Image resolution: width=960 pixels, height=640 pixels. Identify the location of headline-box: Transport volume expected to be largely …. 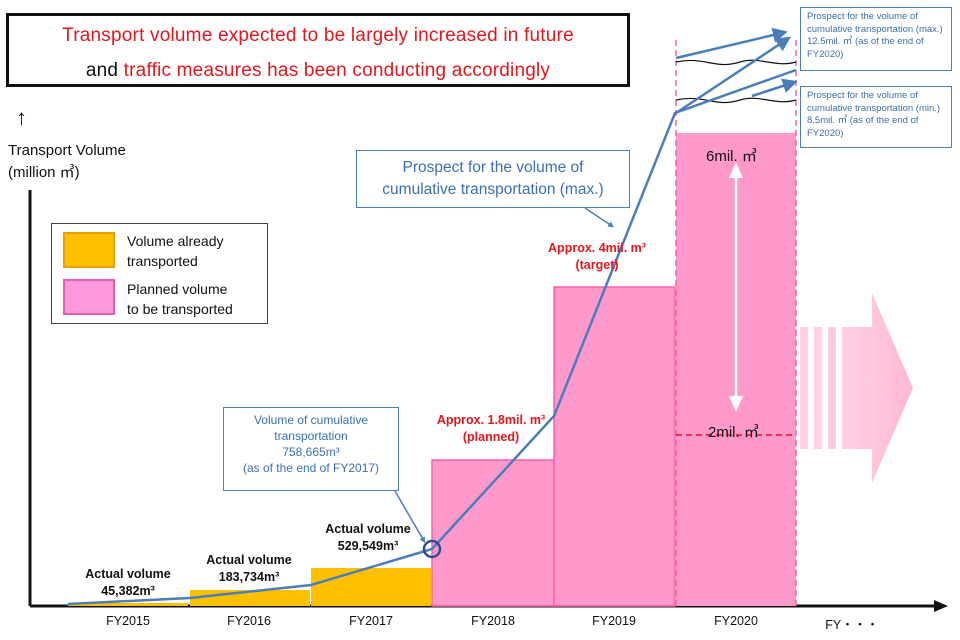
(318, 50).